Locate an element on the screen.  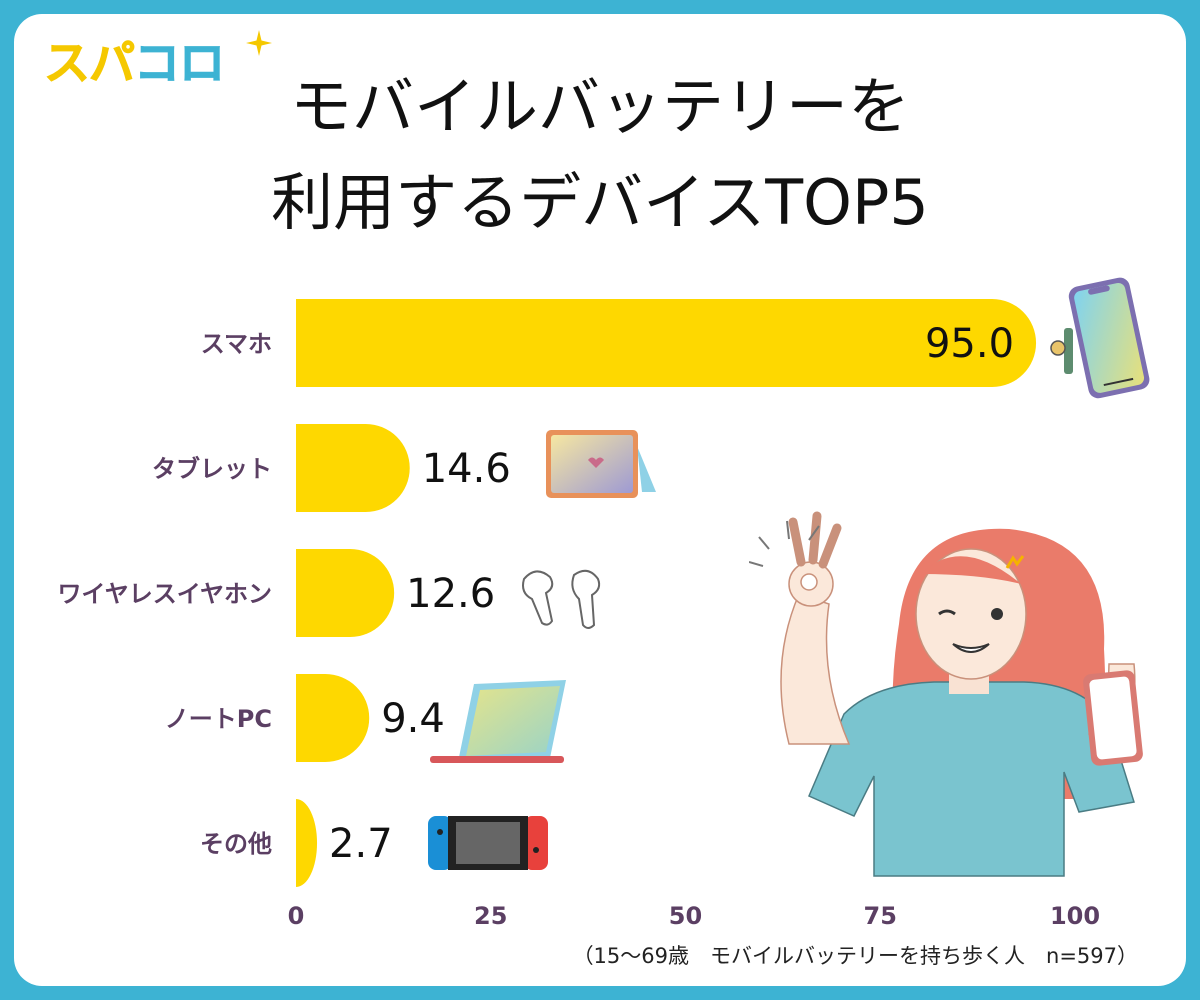
woman-ok-sign-illustration is located at coordinates (946, 694).